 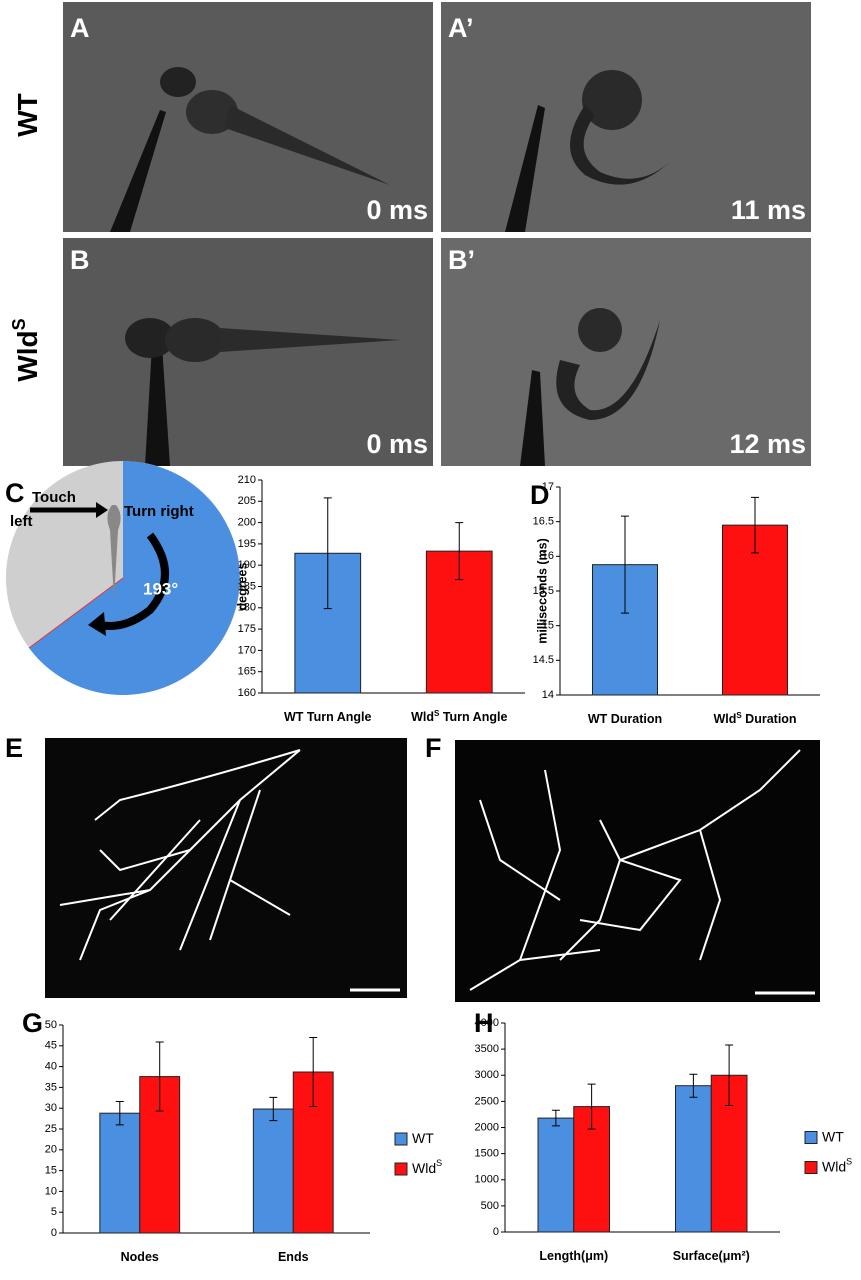 I want to click on x-tick-label: WT Turn Angle, so click(x=328, y=717).